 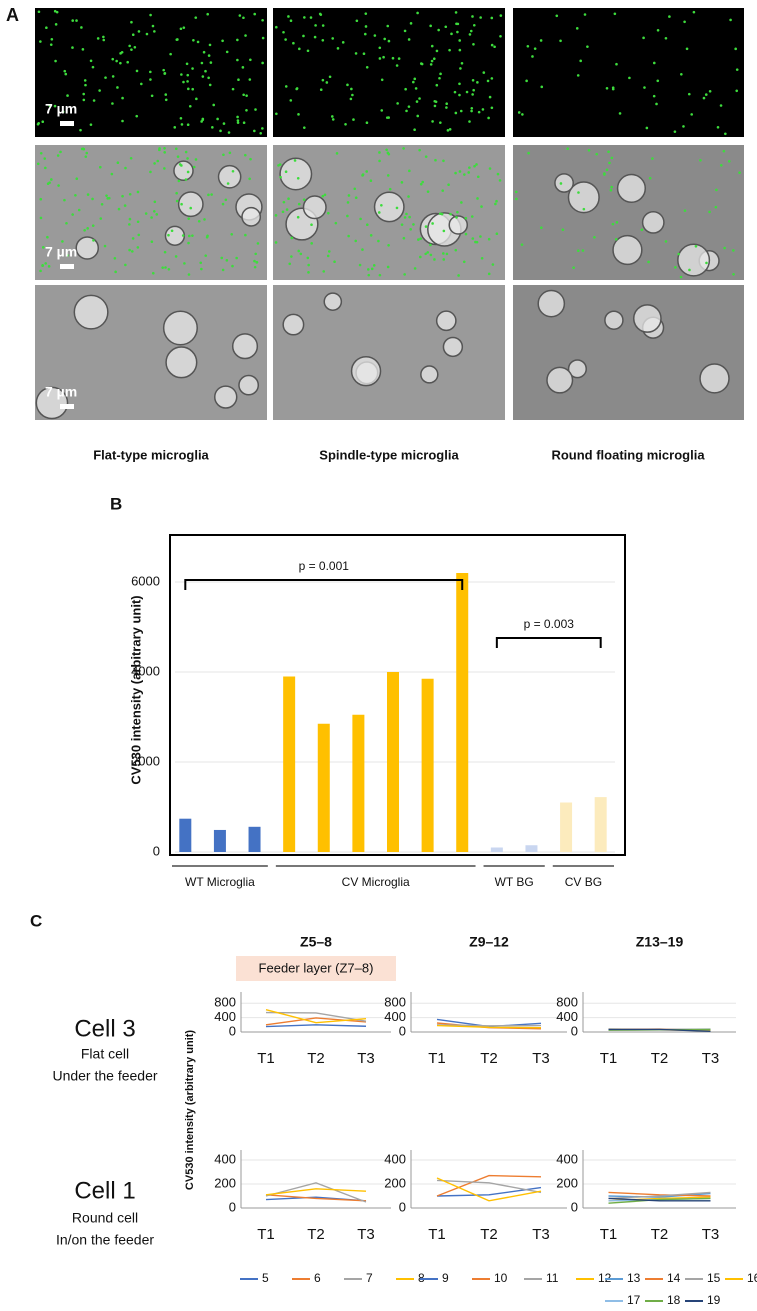 What do you see at coordinates (489, 1234) in the screenshot?
I see `x-tick-label: T2` at bounding box center [489, 1234].